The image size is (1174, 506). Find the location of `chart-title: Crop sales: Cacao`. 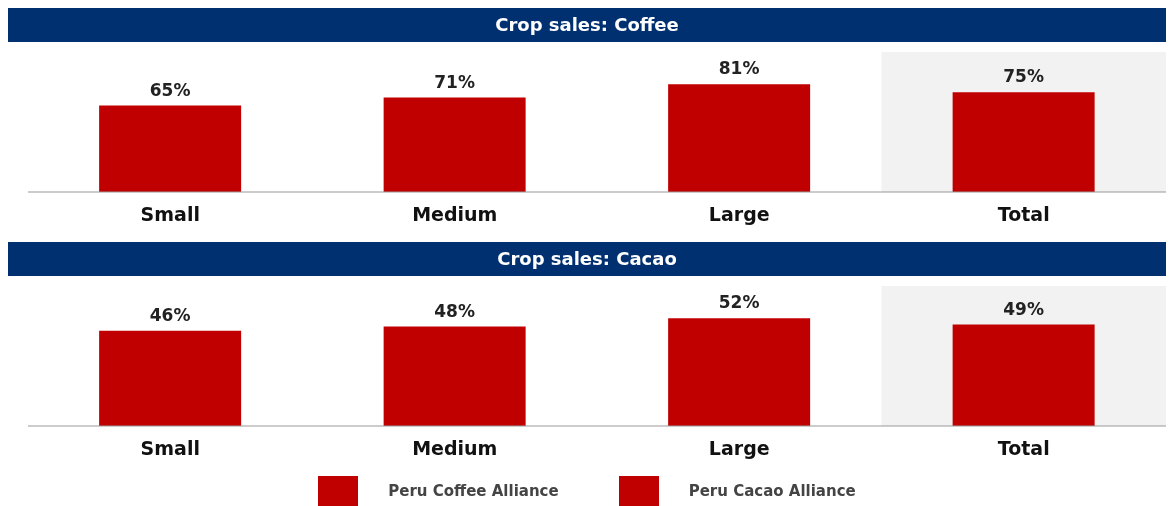

chart-title: Crop sales: Cacao is located at coordinates (587, 259).